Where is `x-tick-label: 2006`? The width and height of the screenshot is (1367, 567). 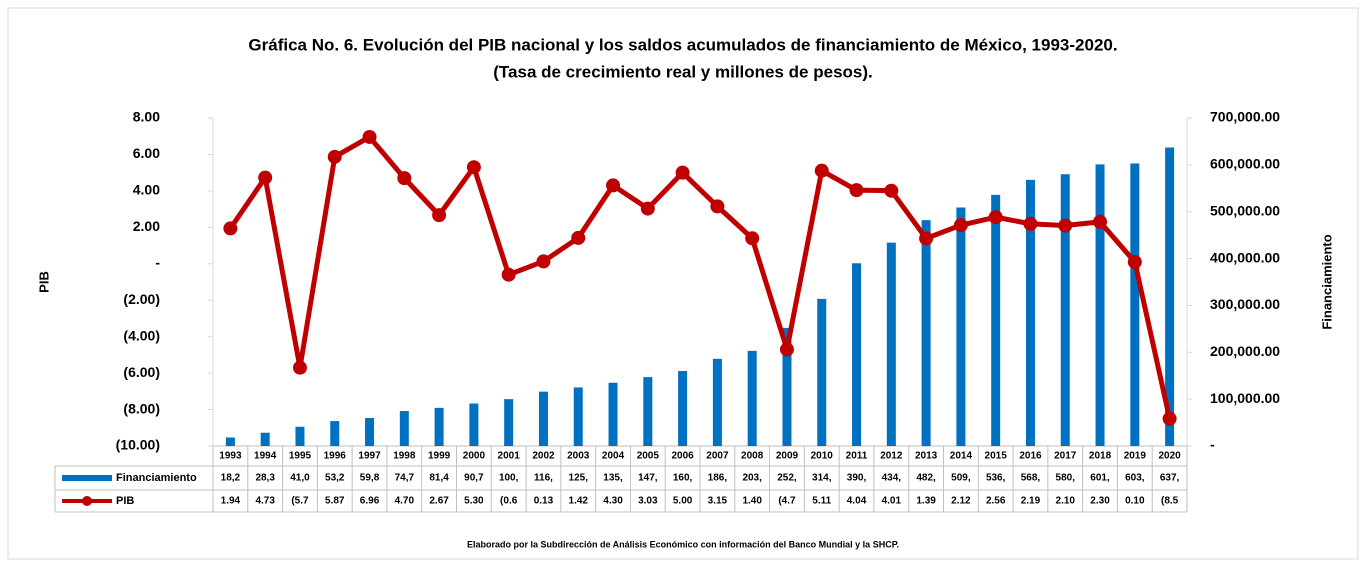 x-tick-label: 2006 is located at coordinates (682, 456).